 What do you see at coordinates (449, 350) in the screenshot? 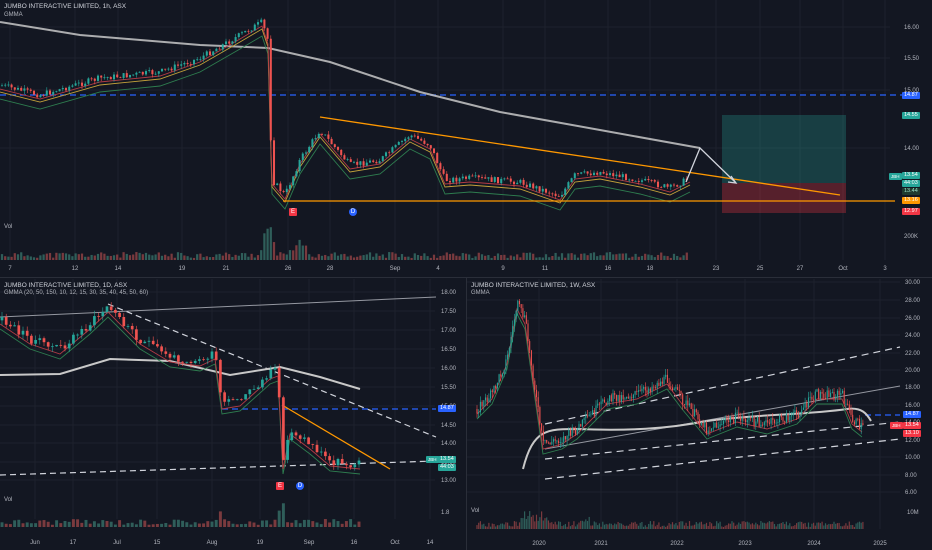
I see `axis-tick-label: 16.50` at bounding box center [449, 350].